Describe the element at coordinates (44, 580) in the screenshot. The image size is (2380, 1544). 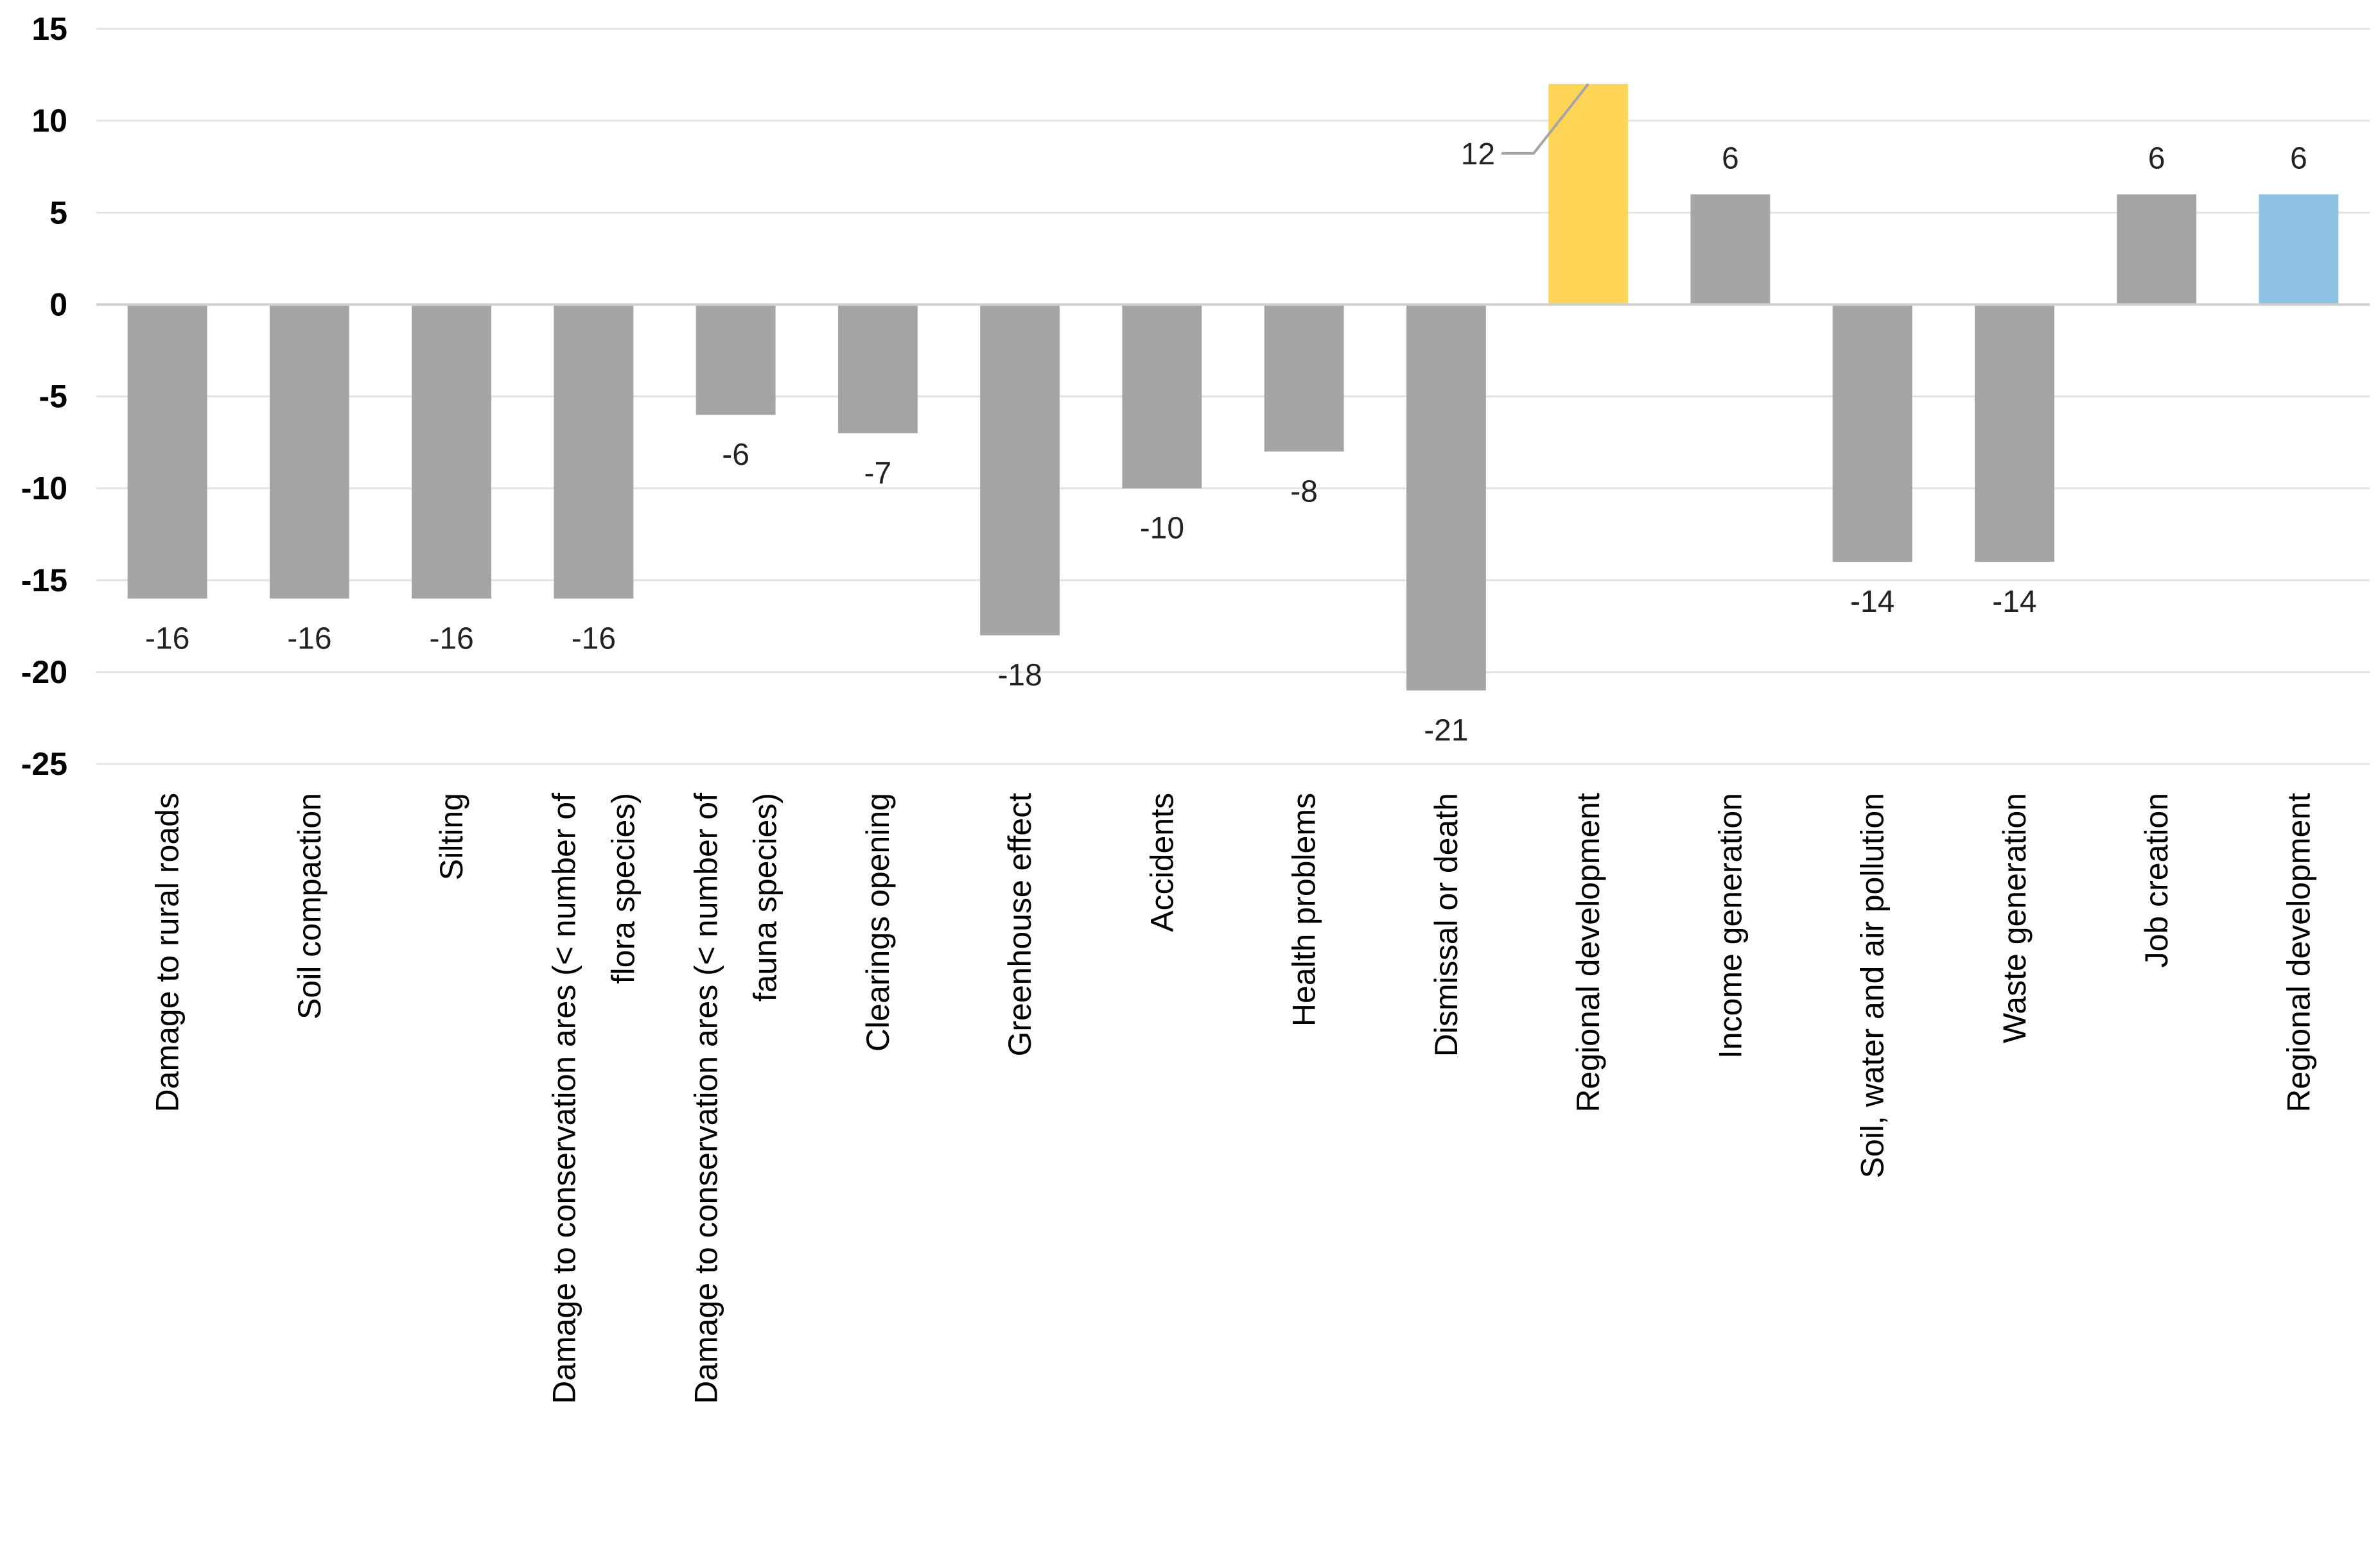
I see `y-tick-label: -15` at that location.